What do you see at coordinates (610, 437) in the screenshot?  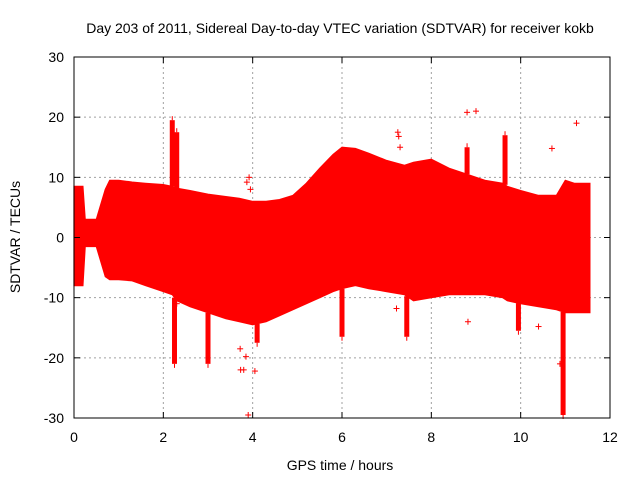 I see `x-tick-label: 12` at bounding box center [610, 437].